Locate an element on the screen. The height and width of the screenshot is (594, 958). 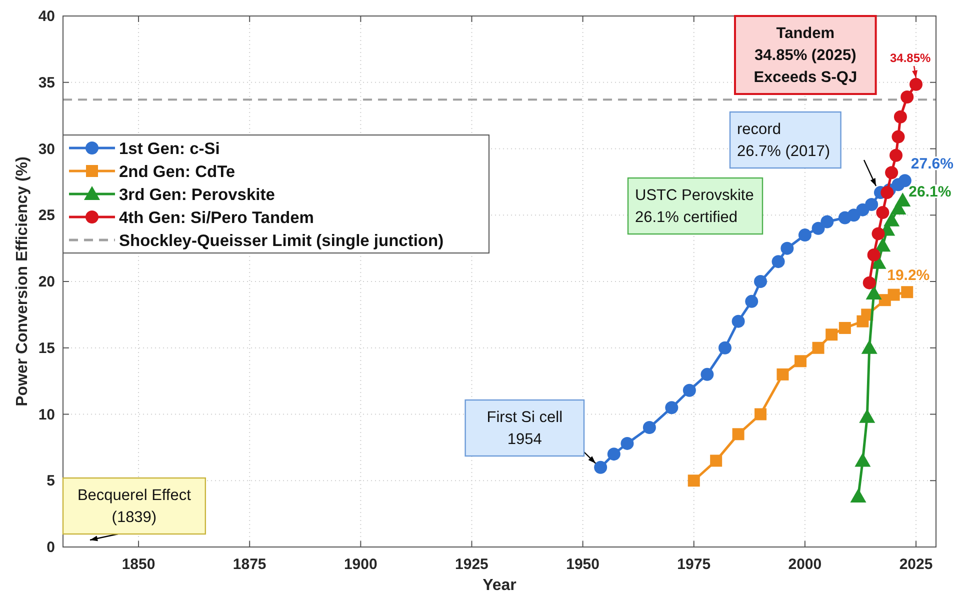
legend-label: 3rd Gen: Perovskite is located at coordinates (197, 195).